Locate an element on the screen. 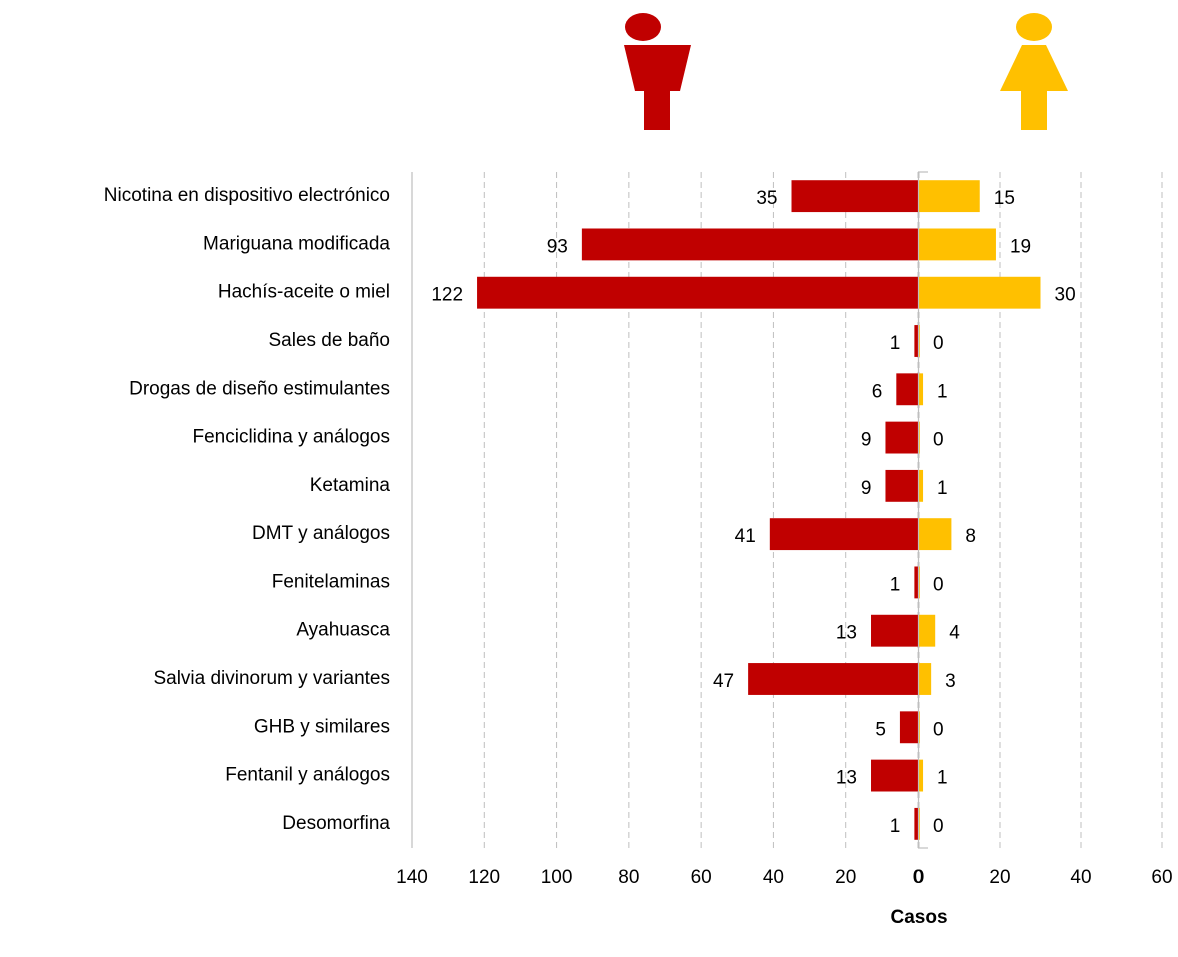 The image size is (1178, 957). x-tick-label: 100 is located at coordinates (557, 877).